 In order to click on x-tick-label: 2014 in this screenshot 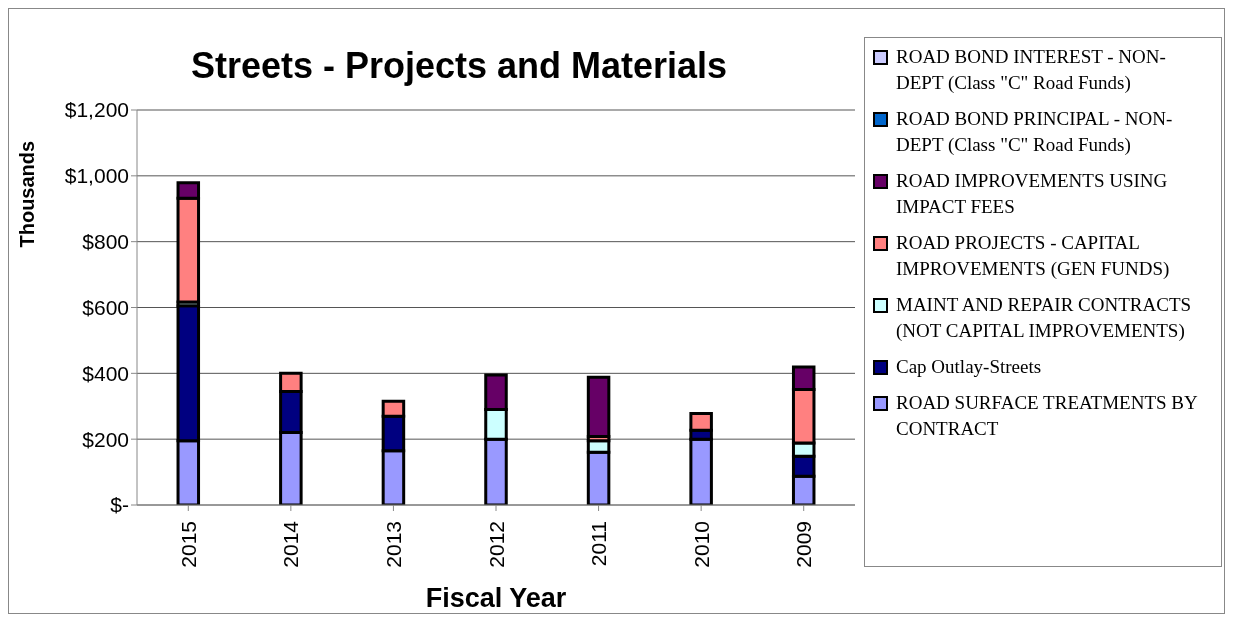, I will do `click(291, 544)`.